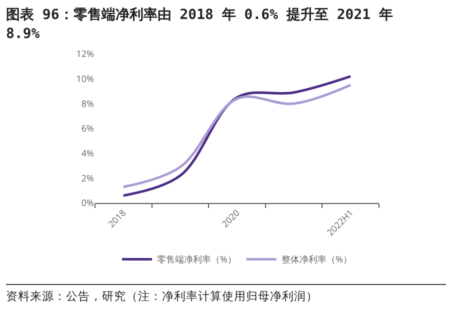 The image size is (469, 329). I want to click on y-tick-label: 8%, so click(87, 103).